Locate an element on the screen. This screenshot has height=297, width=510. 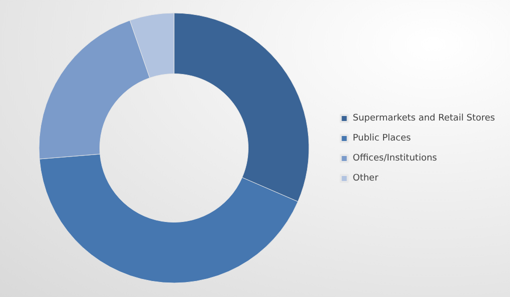
legend-label: Other is located at coordinates (365, 179).